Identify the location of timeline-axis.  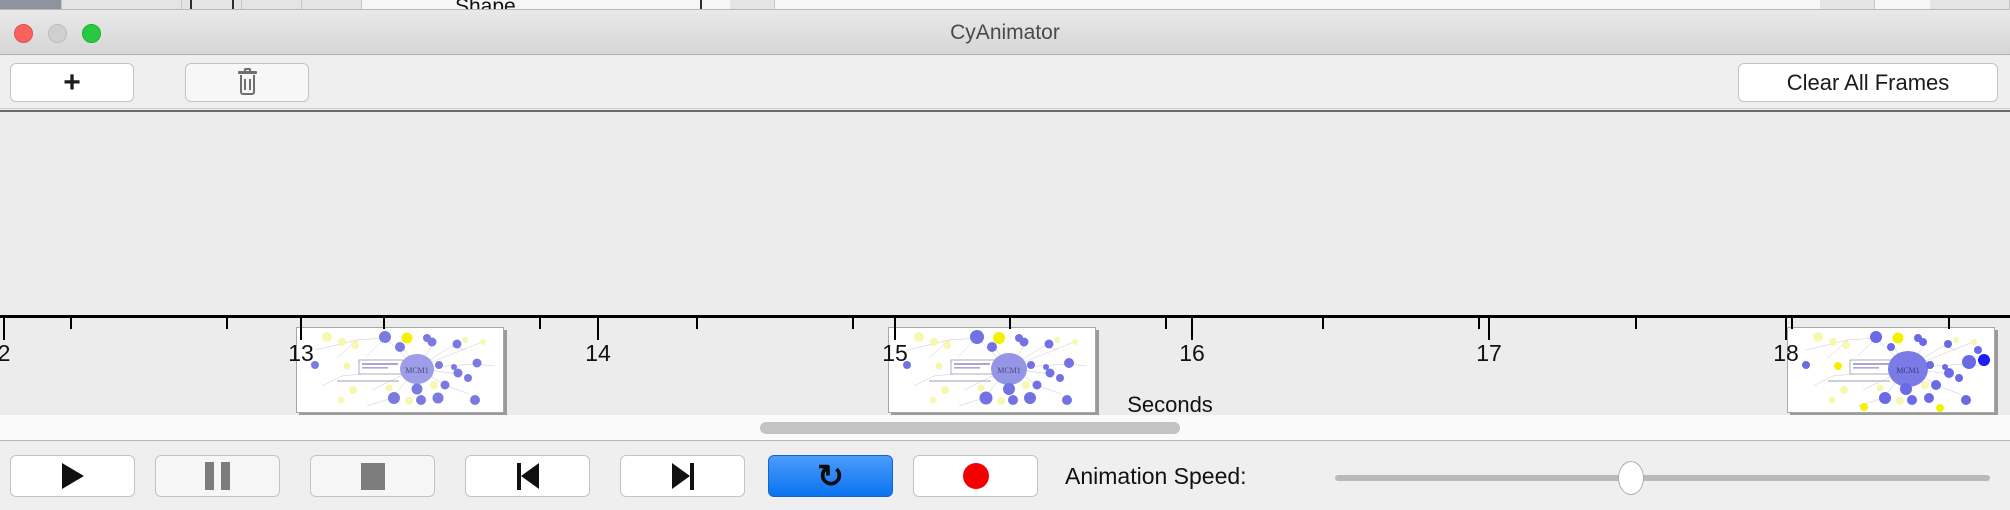
(1005, 316).